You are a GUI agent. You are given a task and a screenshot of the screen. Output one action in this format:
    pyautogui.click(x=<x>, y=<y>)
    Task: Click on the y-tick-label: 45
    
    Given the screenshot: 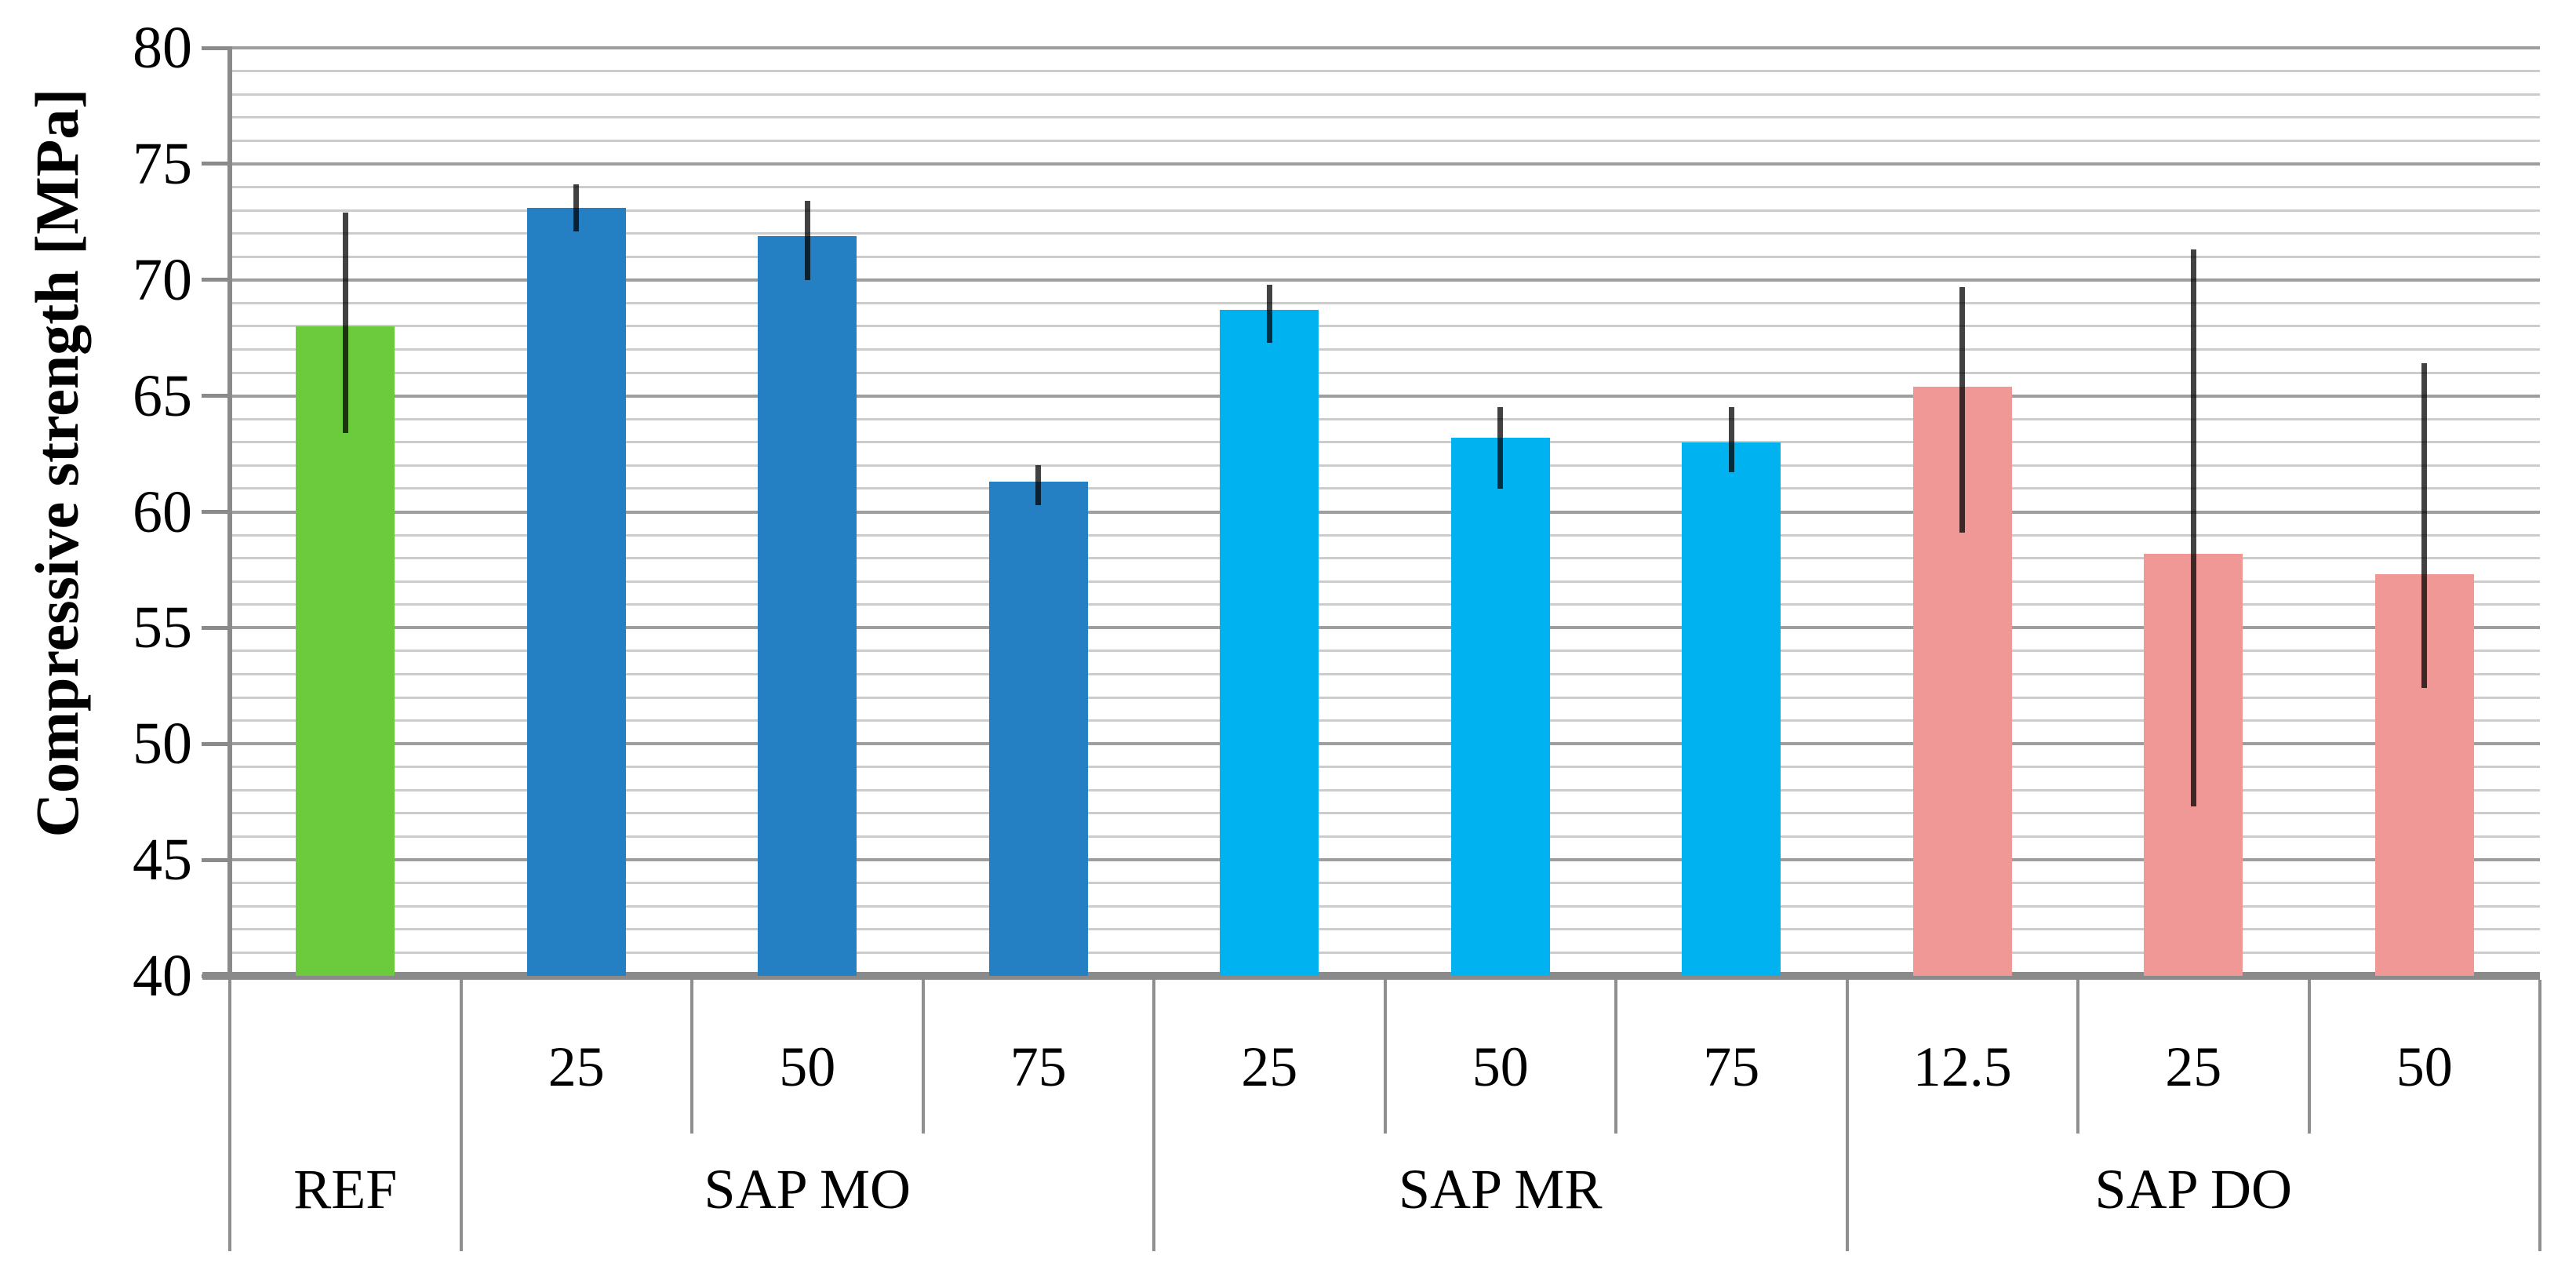 What is the action you would take?
    pyautogui.click(x=162, y=860)
    